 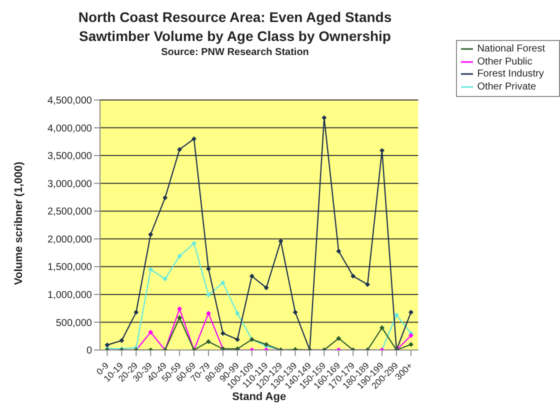 What do you see at coordinates (70, 156) in the screenshot?
I see `y-tick-label: 3,500,000` at bounding box center [70, 156].